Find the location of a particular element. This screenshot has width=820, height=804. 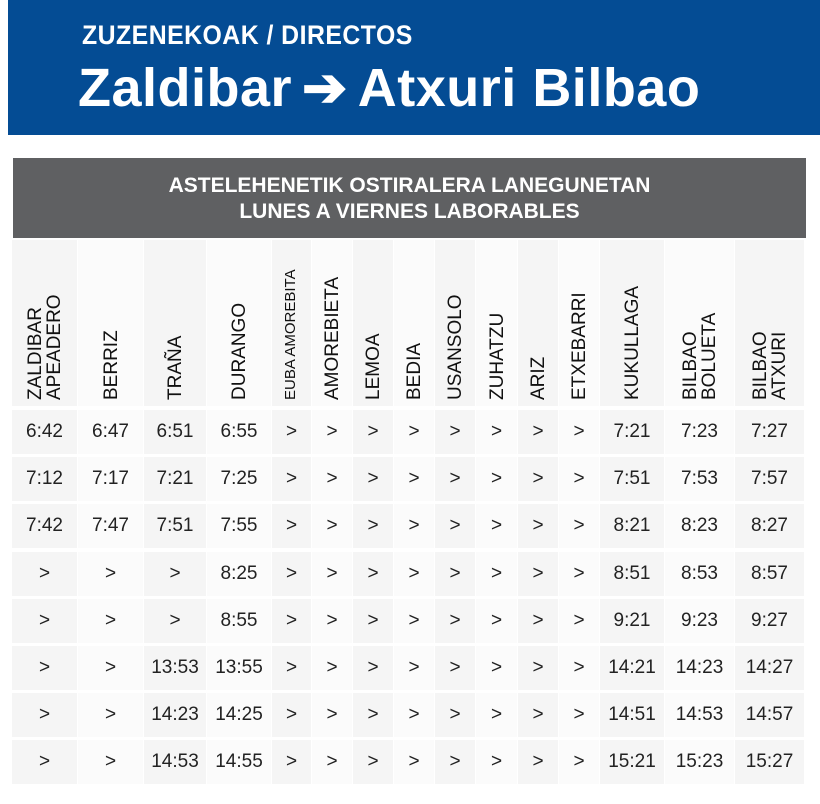

station-header: BEDIA is located at coordinates (414, 323).